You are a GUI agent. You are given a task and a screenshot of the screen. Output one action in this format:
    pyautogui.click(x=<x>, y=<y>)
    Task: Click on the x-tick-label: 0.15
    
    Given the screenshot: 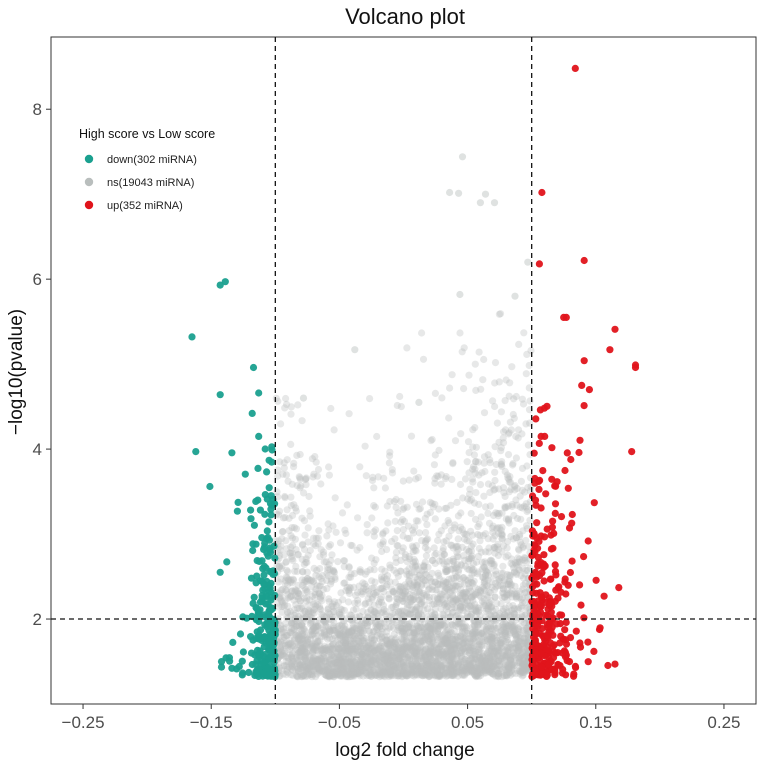 What is the action you would take?
    pyautogui.click(x=595, y=722)
    